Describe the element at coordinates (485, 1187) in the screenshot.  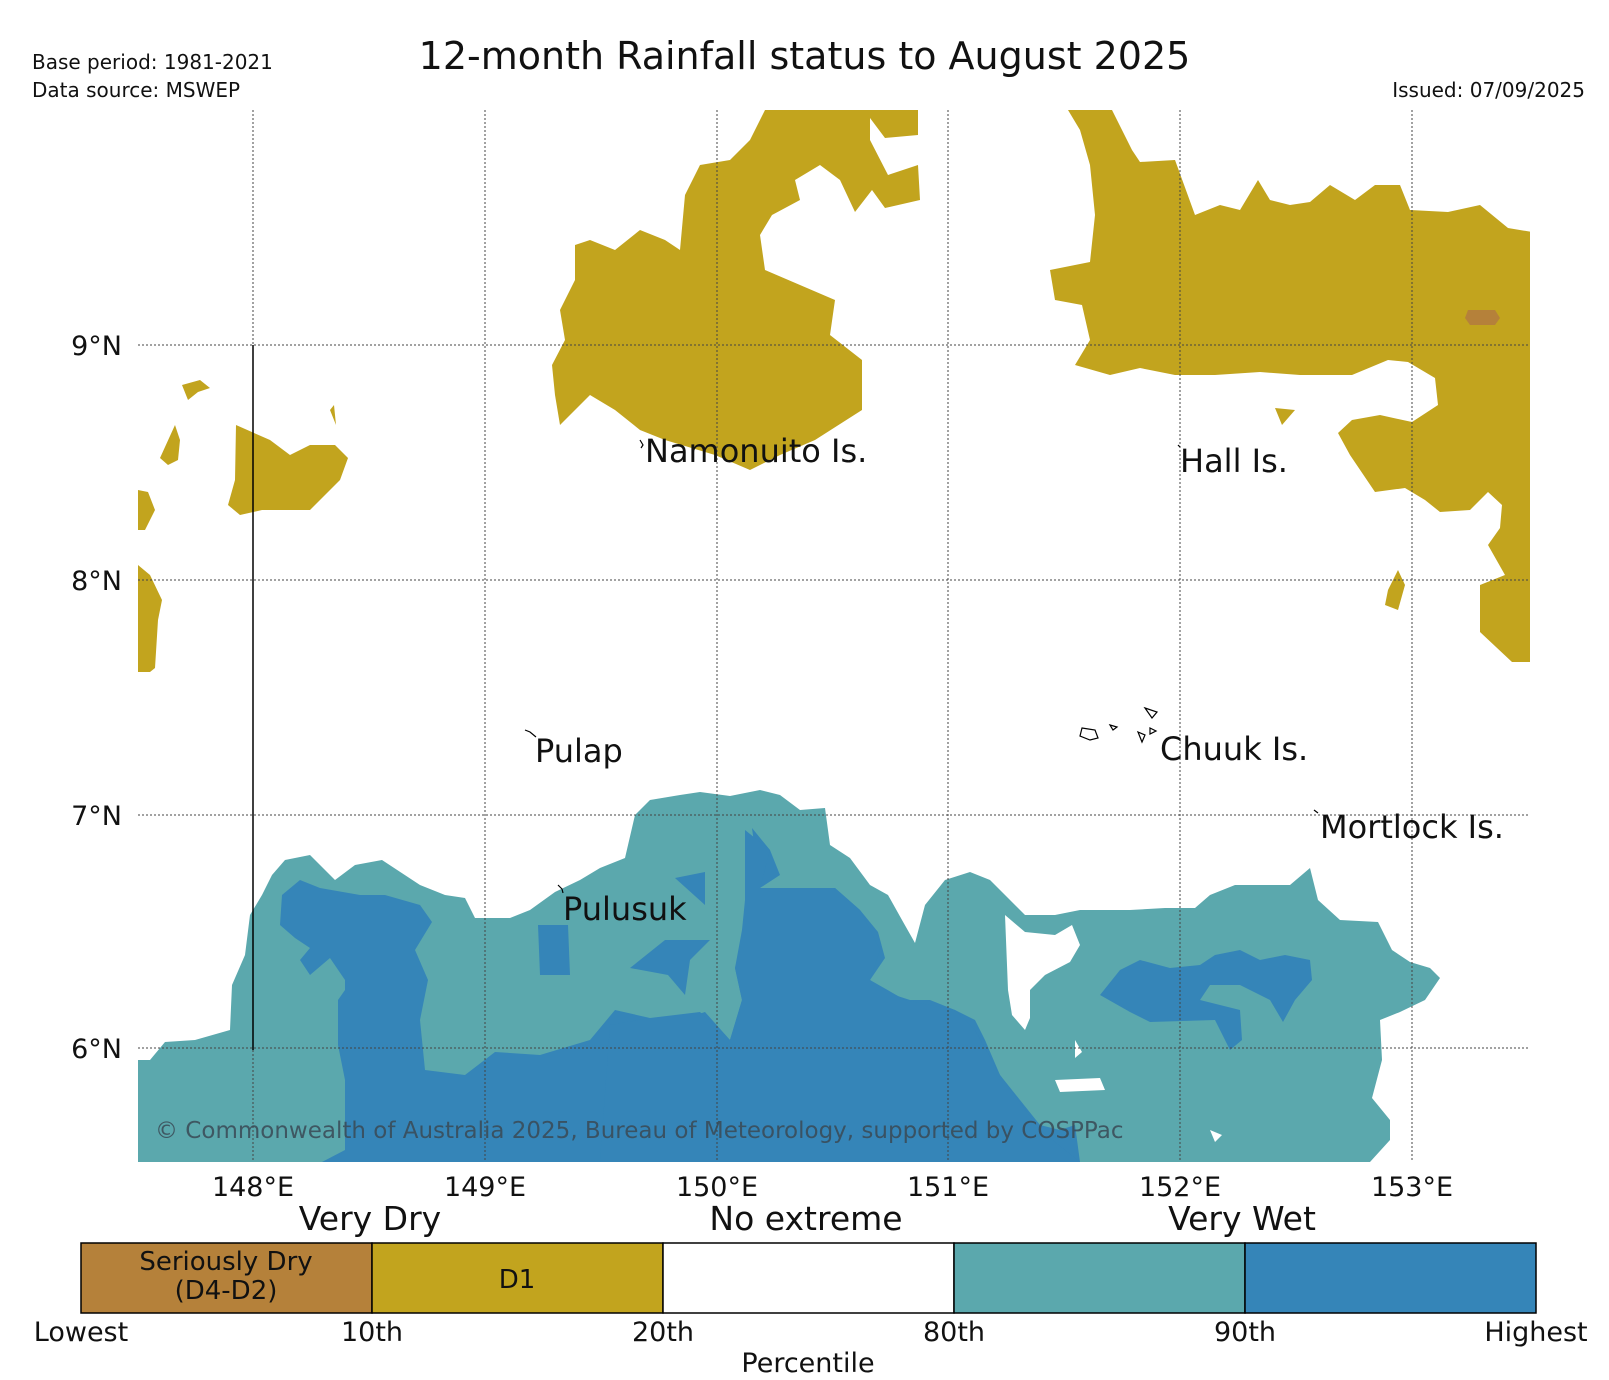
I see `lon-label-149e: 149°E` at that location.